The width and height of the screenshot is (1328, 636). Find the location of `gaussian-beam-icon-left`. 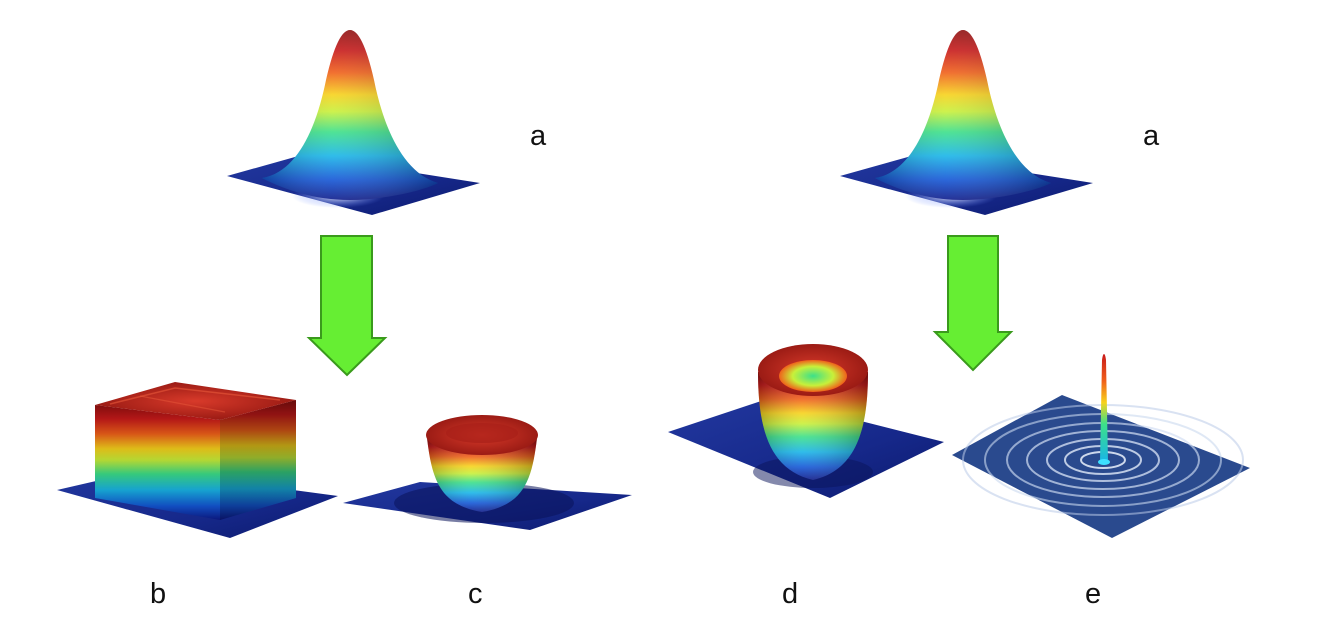

gaussian-beam-icon-left is located at coordinates (353, 122).